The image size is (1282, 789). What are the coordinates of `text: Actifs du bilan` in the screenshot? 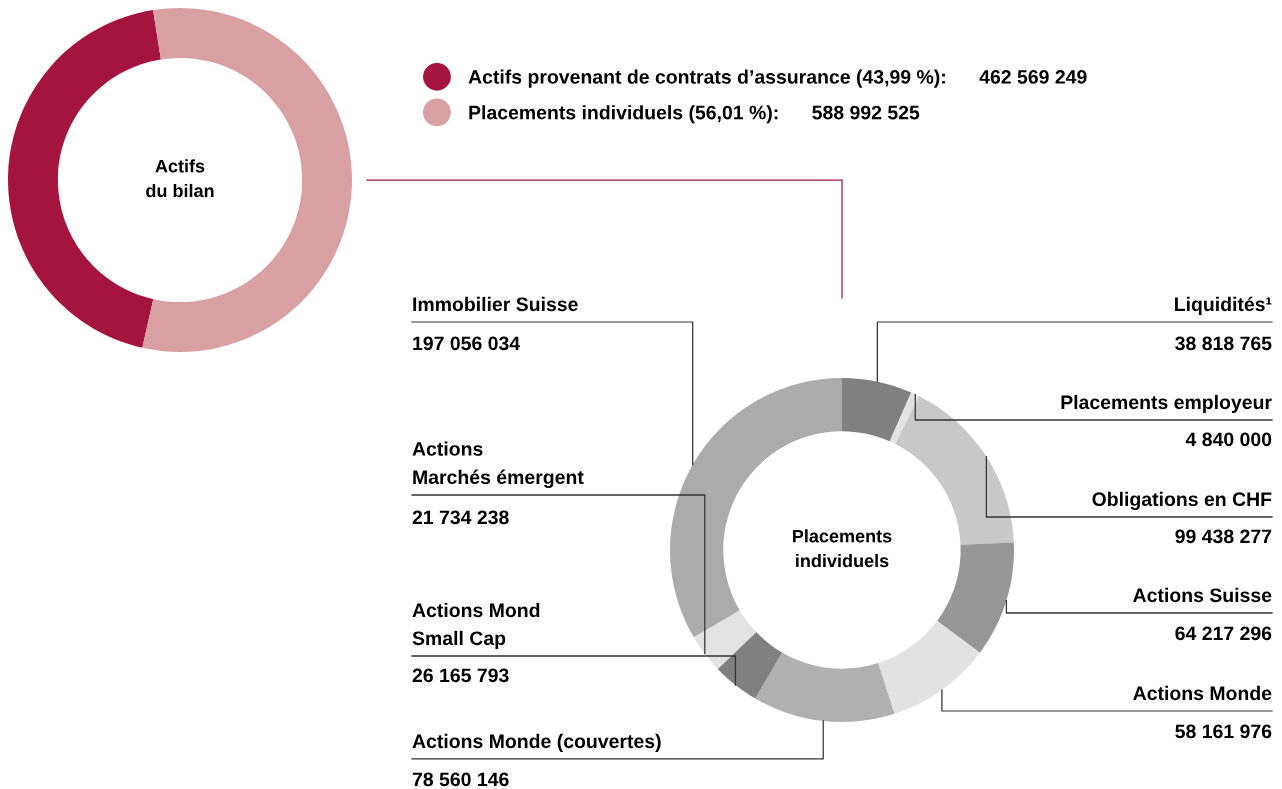 It's located at (180, 178).